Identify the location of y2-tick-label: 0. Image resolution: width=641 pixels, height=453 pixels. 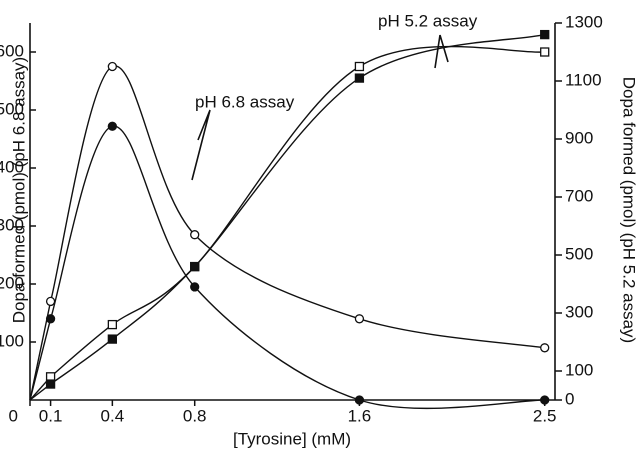
(569, 398).